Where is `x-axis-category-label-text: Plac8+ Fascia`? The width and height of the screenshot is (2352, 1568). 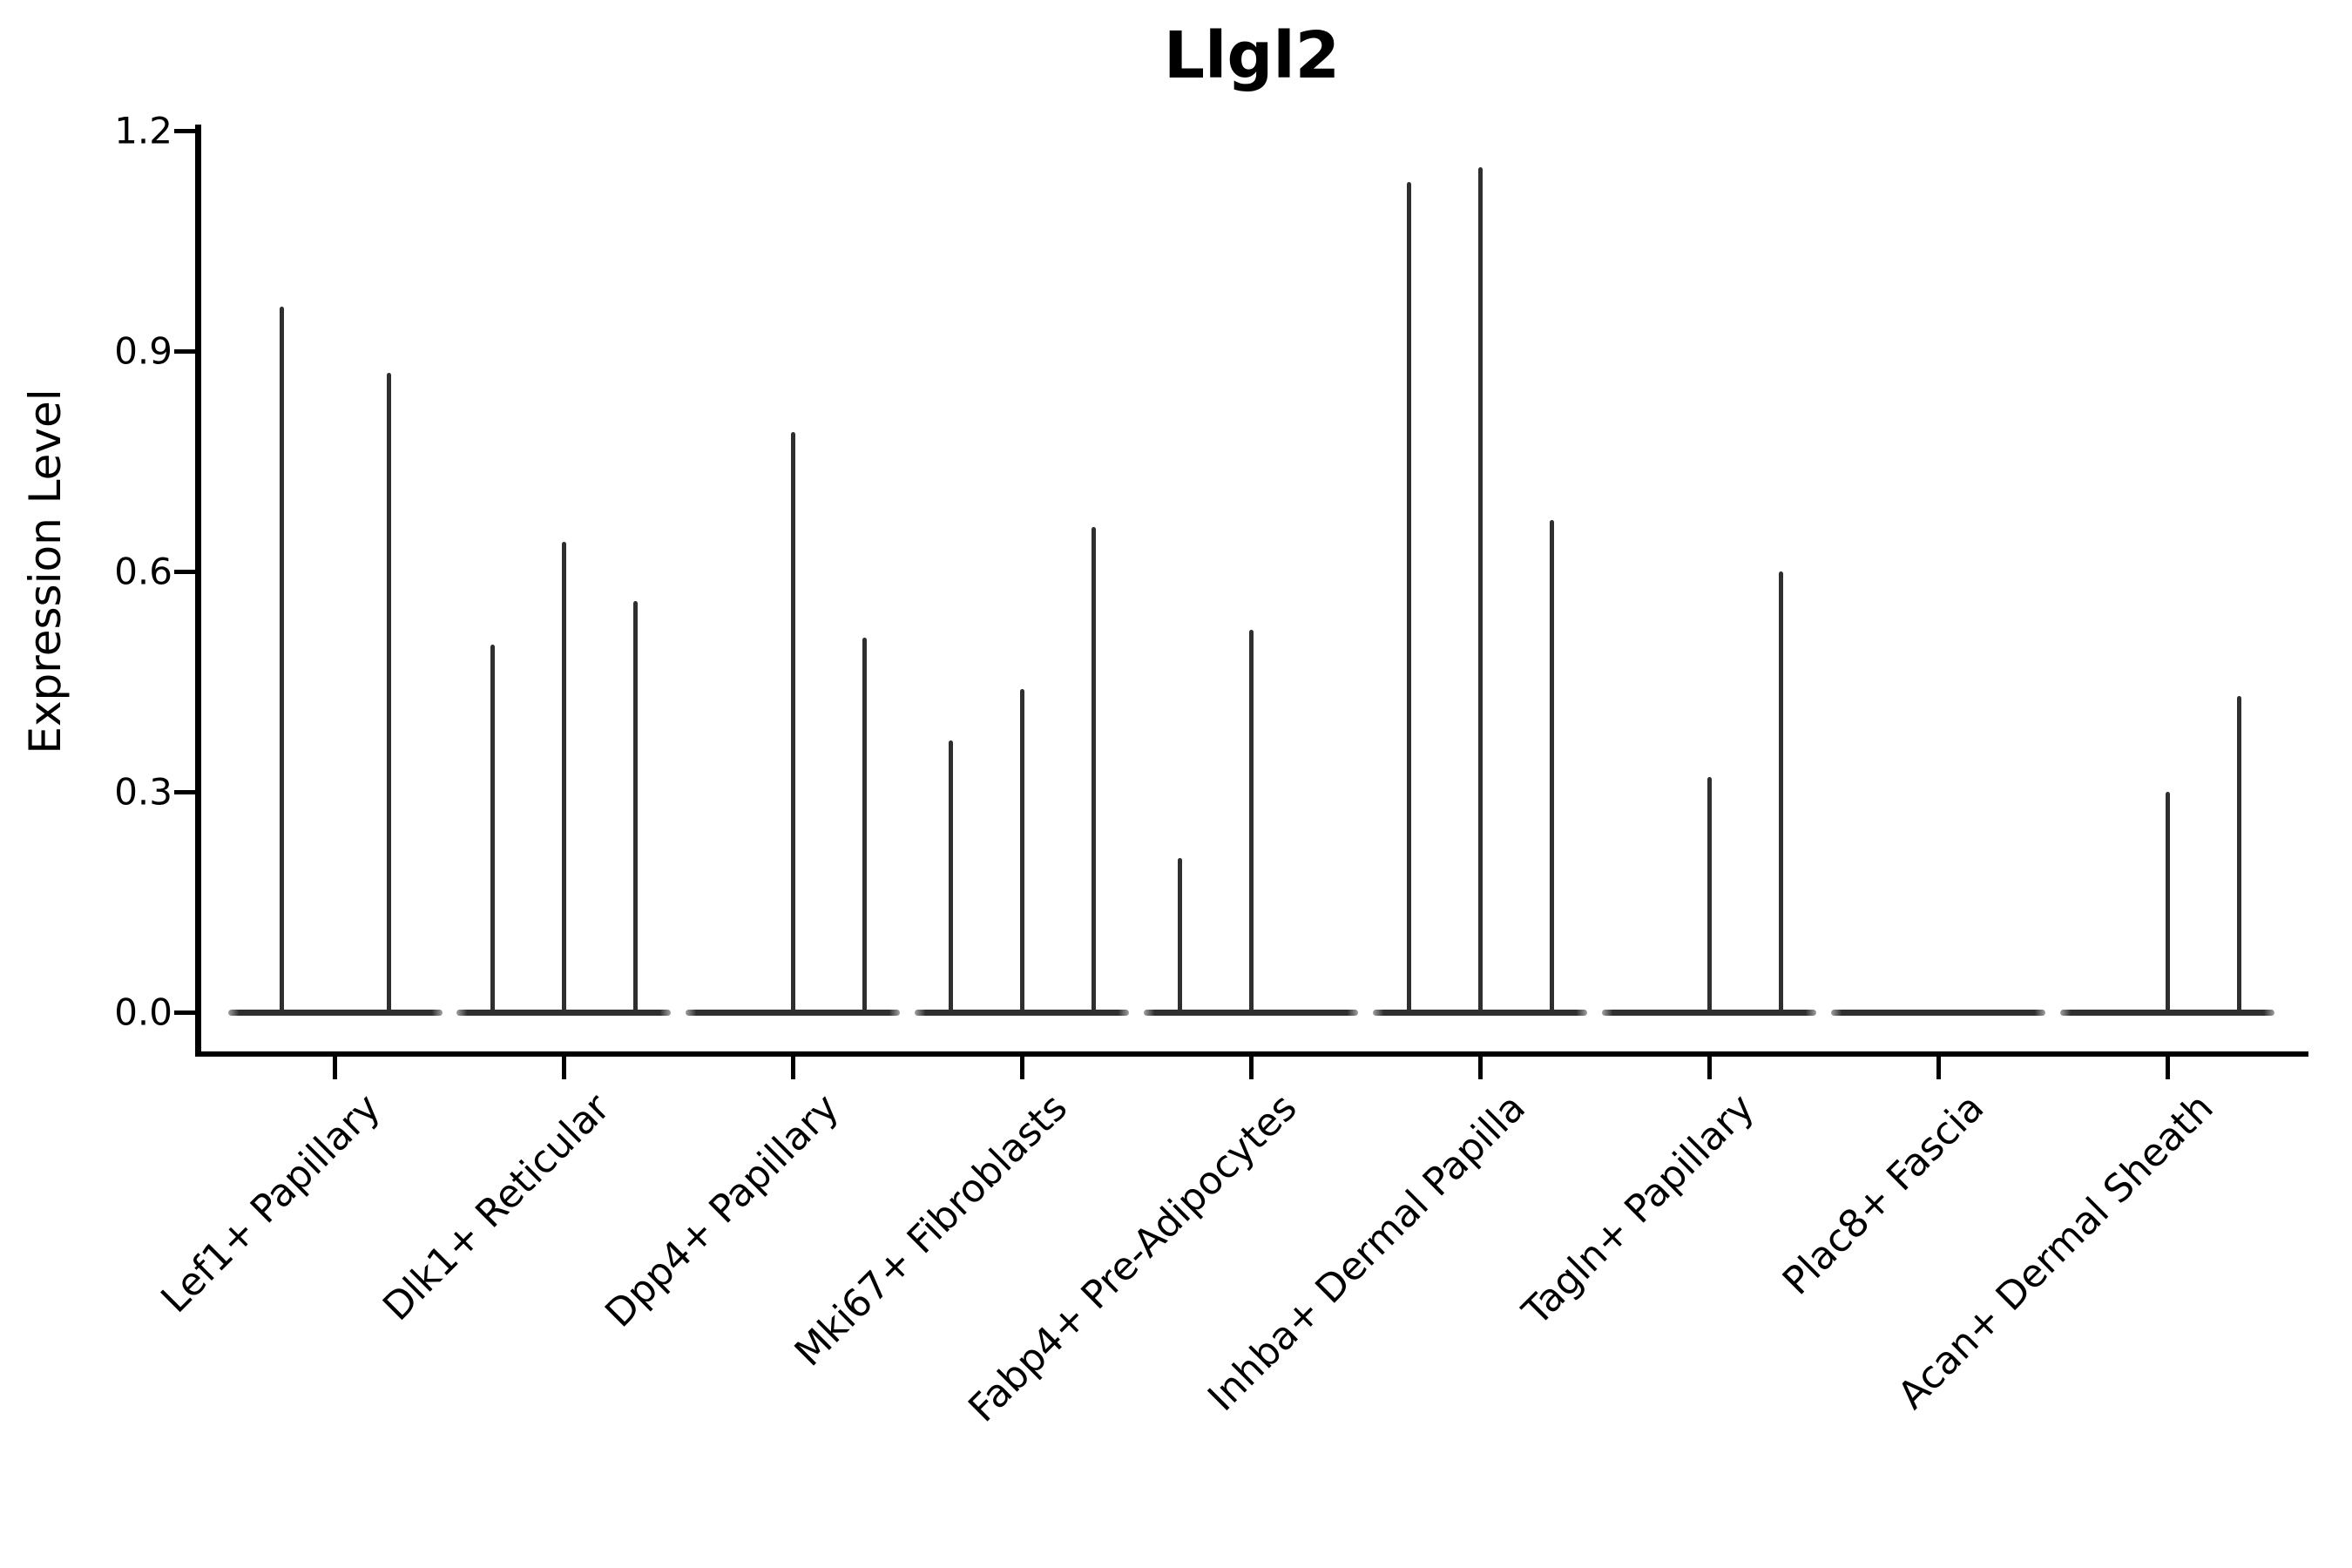 x-axis-category-label-text: Plac8+ Fascia is located at coordinates (1883, 1194).